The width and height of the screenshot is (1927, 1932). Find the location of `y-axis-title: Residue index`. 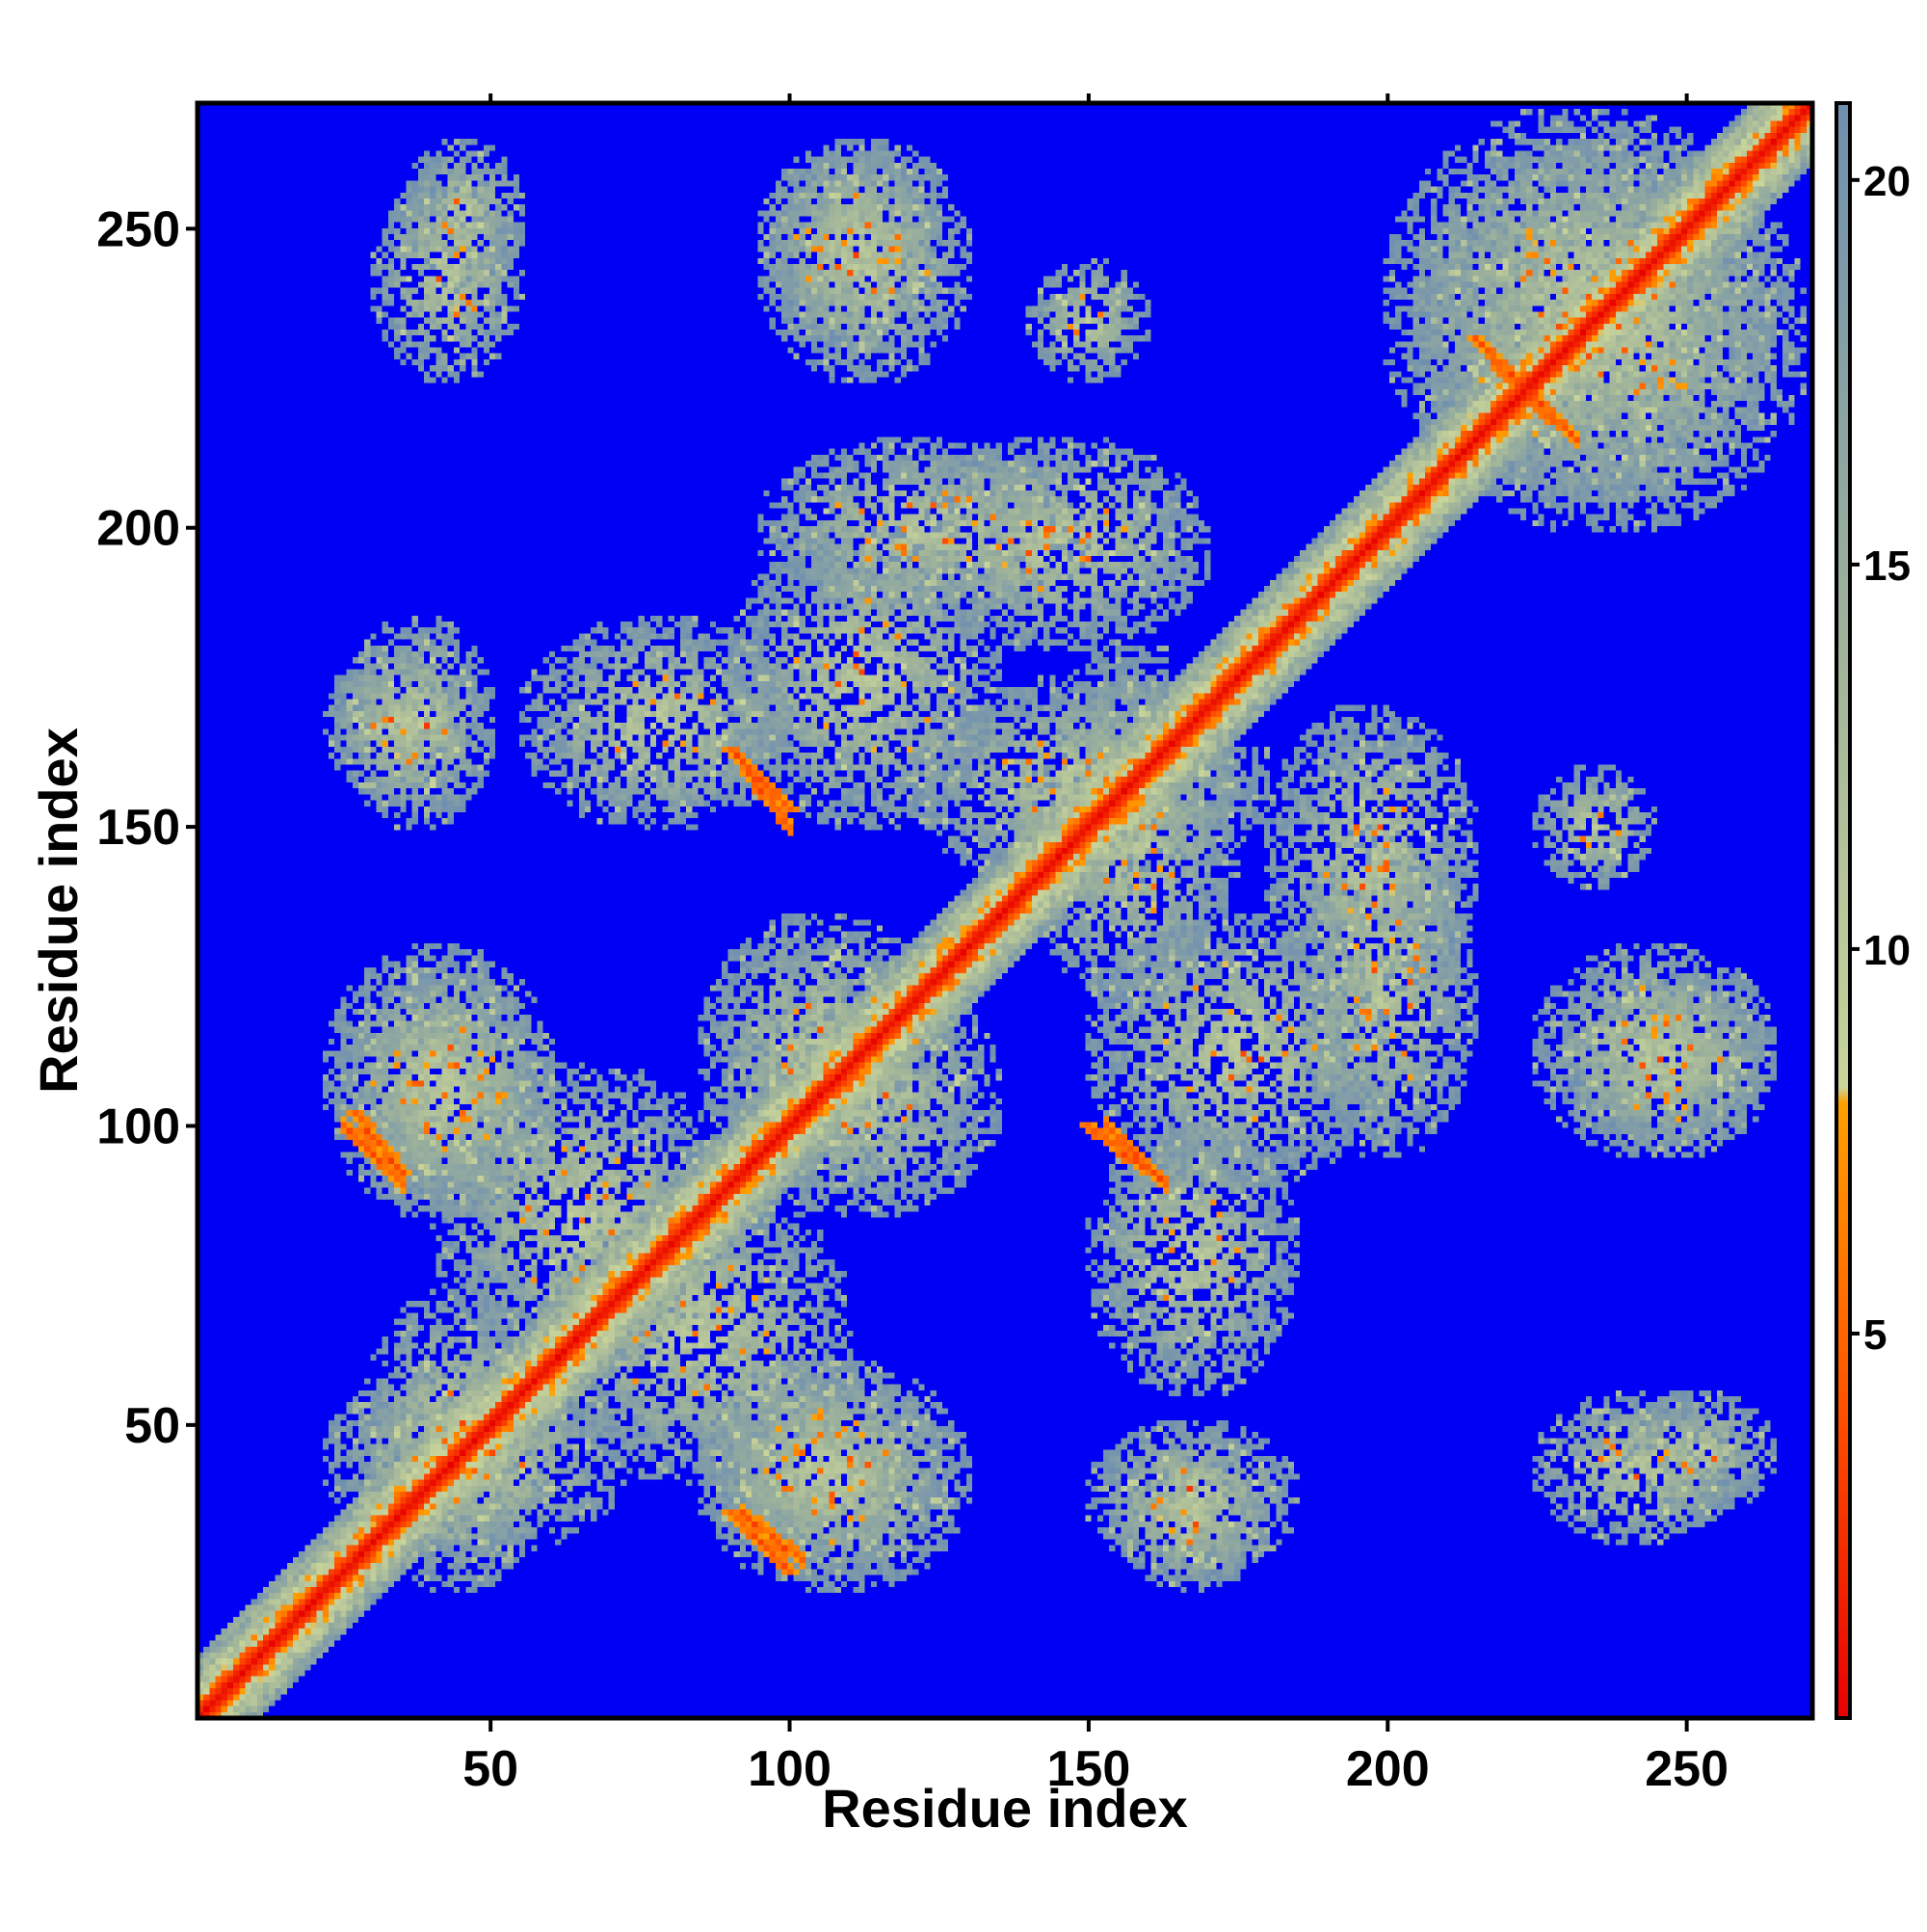

y-axis-title: Residue index is located at coordinates (58, 911).